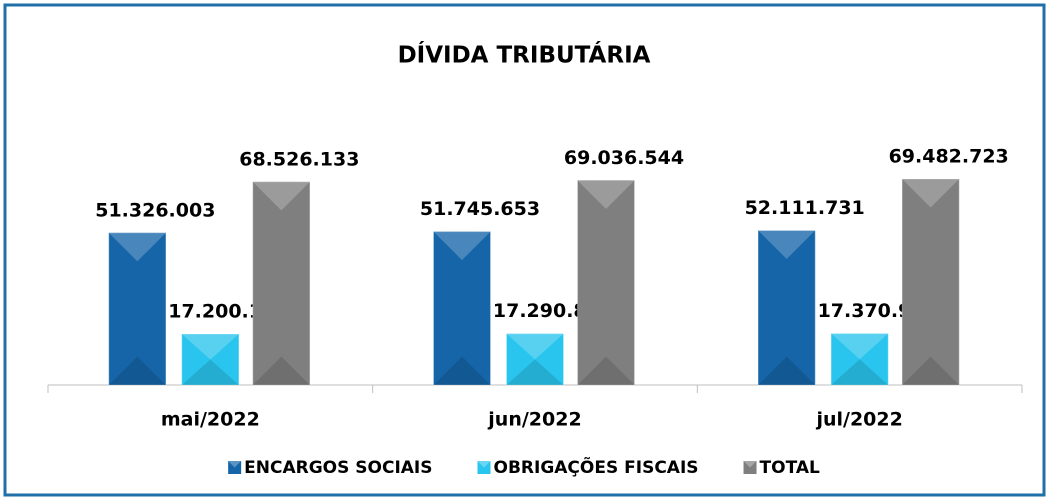 The image size is (1049, 504). Describe the element at coordinates (624, 158) in the screenshot. I see `data-label: 69.036.544` at that location.